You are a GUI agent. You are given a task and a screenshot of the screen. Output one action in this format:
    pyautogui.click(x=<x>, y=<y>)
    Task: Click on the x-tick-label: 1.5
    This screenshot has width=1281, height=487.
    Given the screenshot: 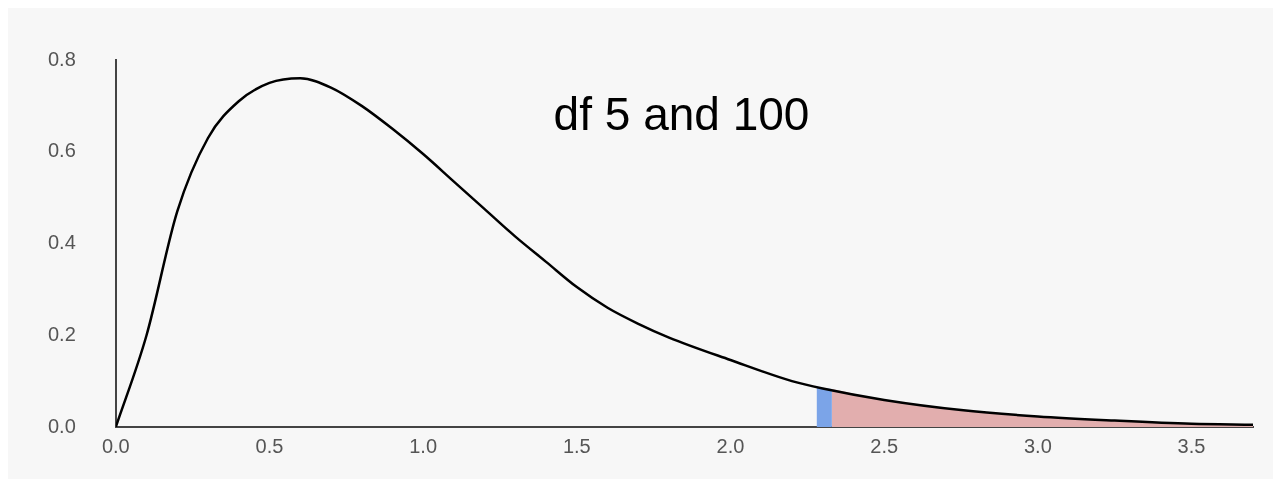 What is the action you would take?
    pyautogui.click(x=576, y=445)
    